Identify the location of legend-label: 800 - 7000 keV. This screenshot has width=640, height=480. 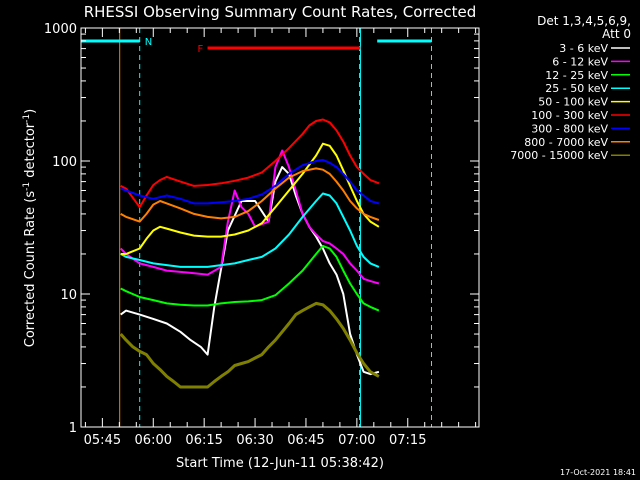
(566, 142).